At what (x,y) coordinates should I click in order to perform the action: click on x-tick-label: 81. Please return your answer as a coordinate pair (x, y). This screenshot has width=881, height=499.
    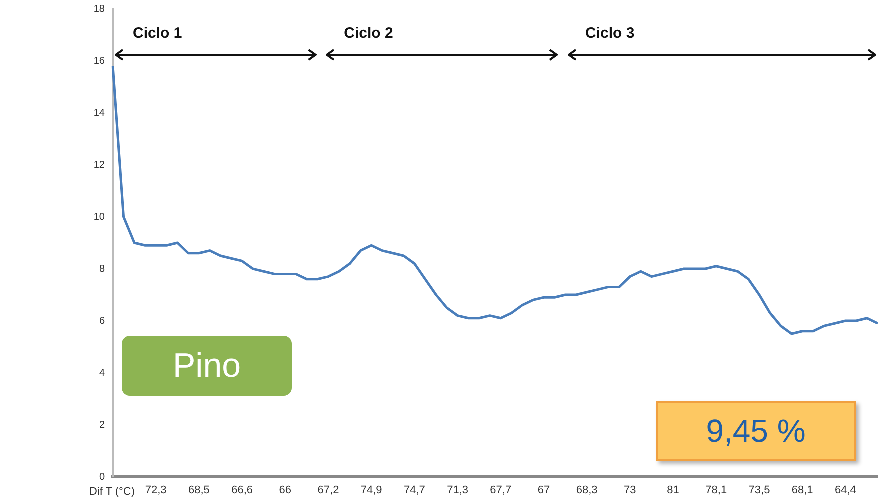
    Looking at the image, I should click on (673, 490).